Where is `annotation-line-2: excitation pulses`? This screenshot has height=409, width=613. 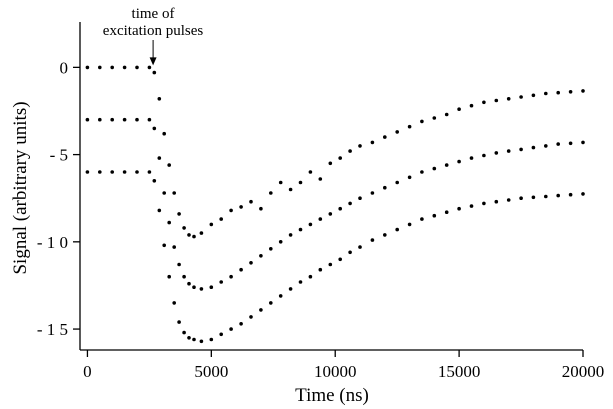 annotation-line-2: excitation pulses is located at coordinates (153, 31).